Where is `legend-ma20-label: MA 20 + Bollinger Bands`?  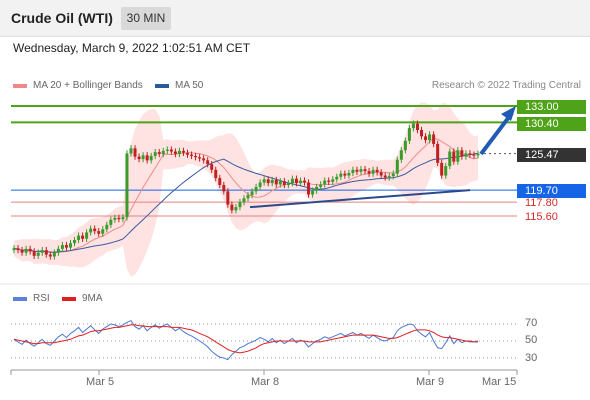 legend-ma20-label: MA 20 + Bollinger Bands is located at coordinates (88, 85).